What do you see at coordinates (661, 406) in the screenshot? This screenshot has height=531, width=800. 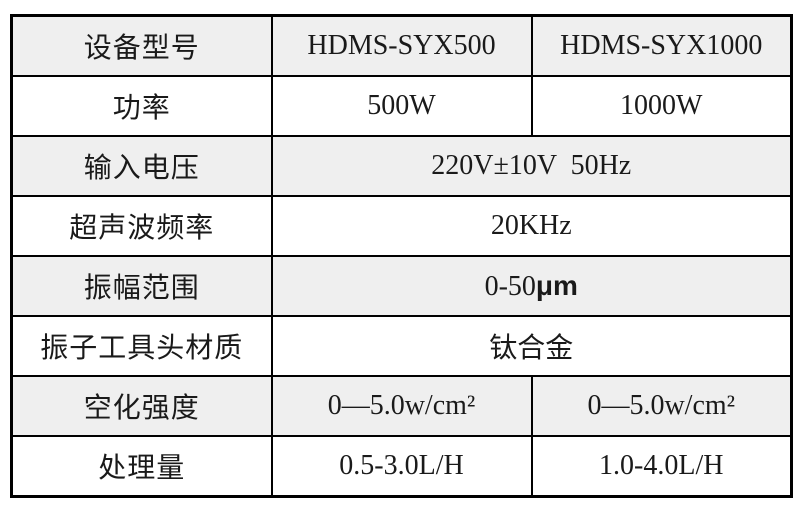 I see `cell-cavitation-1000: 0—5.0w/cm²` at bounding box center [661, 406].